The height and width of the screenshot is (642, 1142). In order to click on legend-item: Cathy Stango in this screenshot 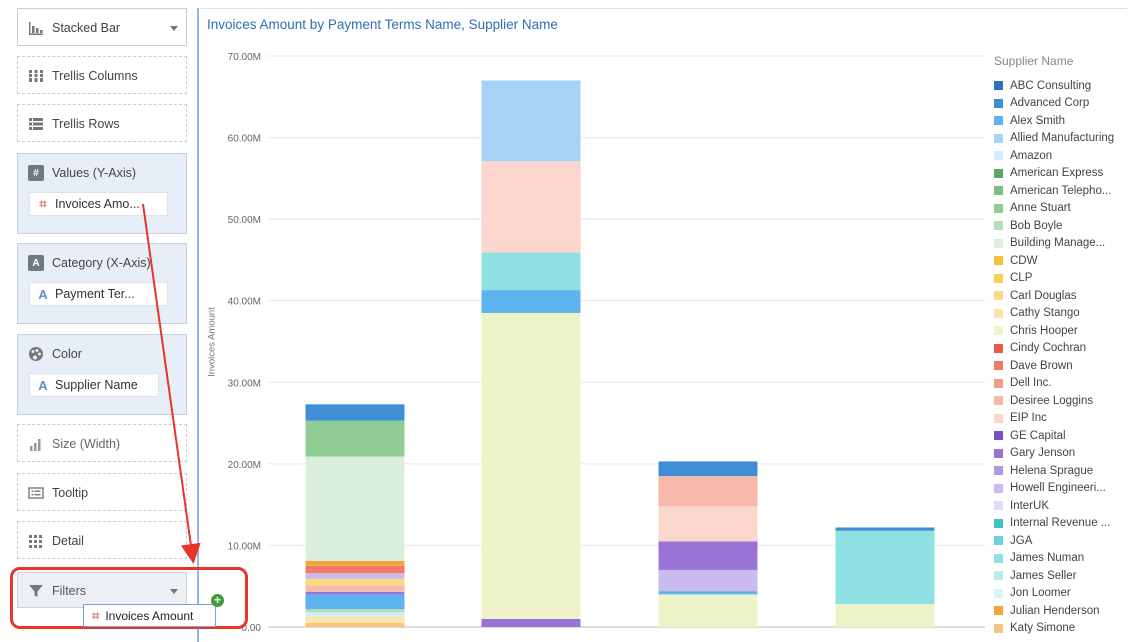, I will do `click(1037, 313)`.